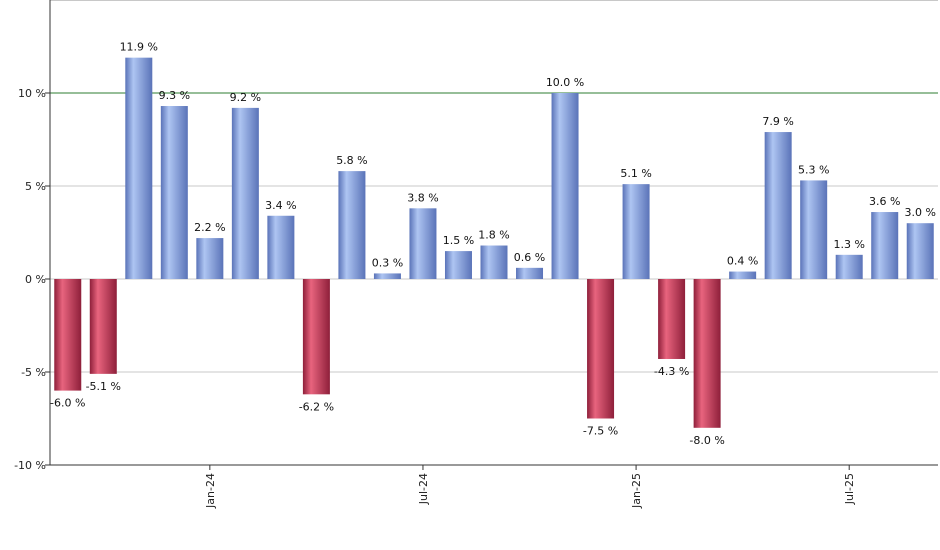 Image resolution: width=940 pixels, height=550 pixels. What do you see at coordinates (600, 431) in the screenshot?
I see `data-label-15: -7.5 %` at bounding box center [600, 431].